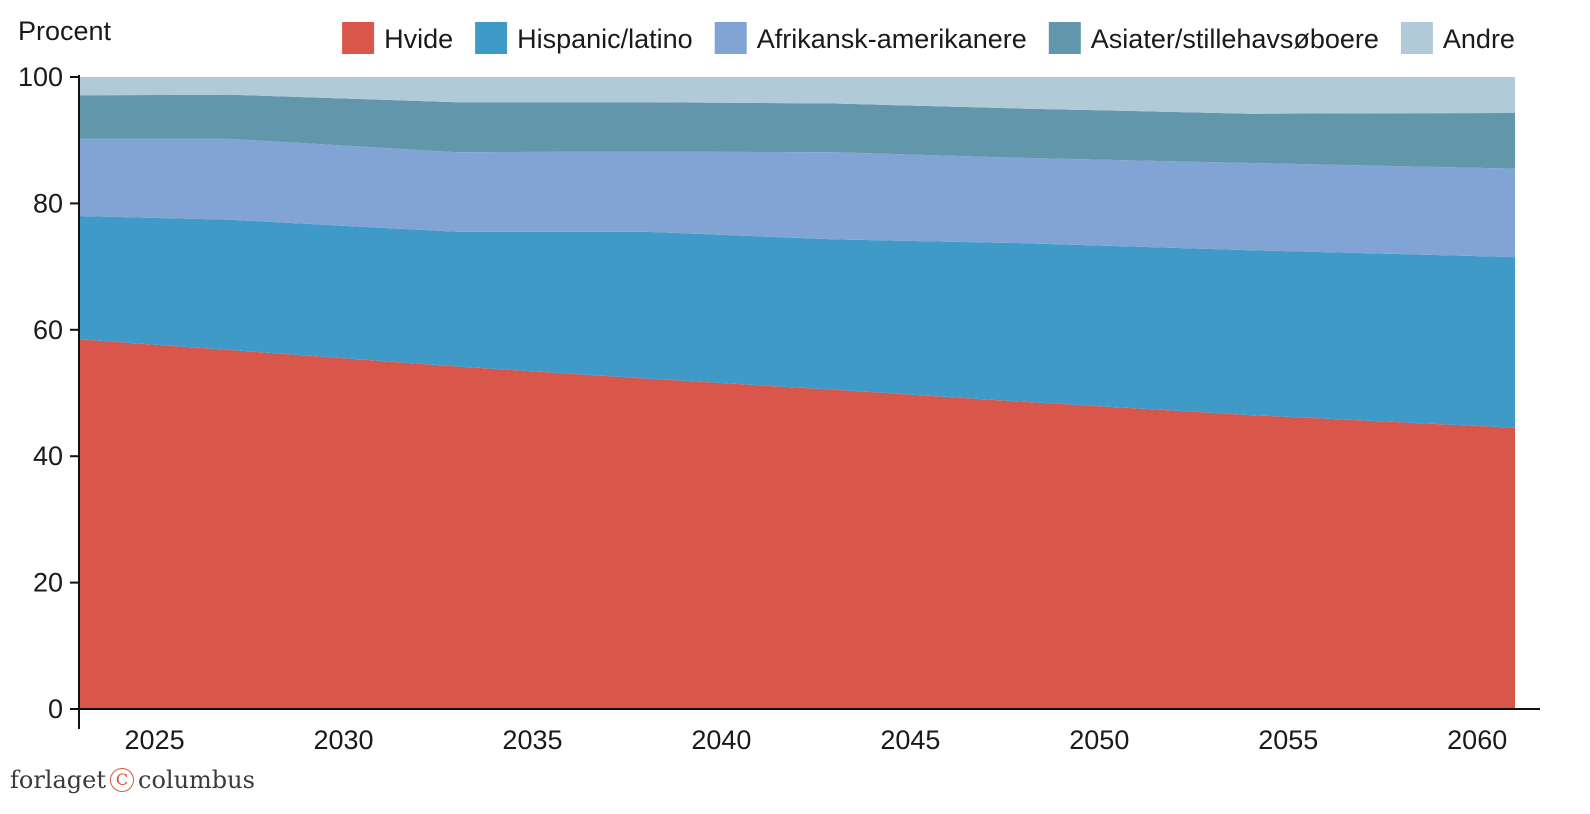 The height and width of the screenshot is (814, 1590). I want to click on x-tick-label: 2035, so click(532, 740).